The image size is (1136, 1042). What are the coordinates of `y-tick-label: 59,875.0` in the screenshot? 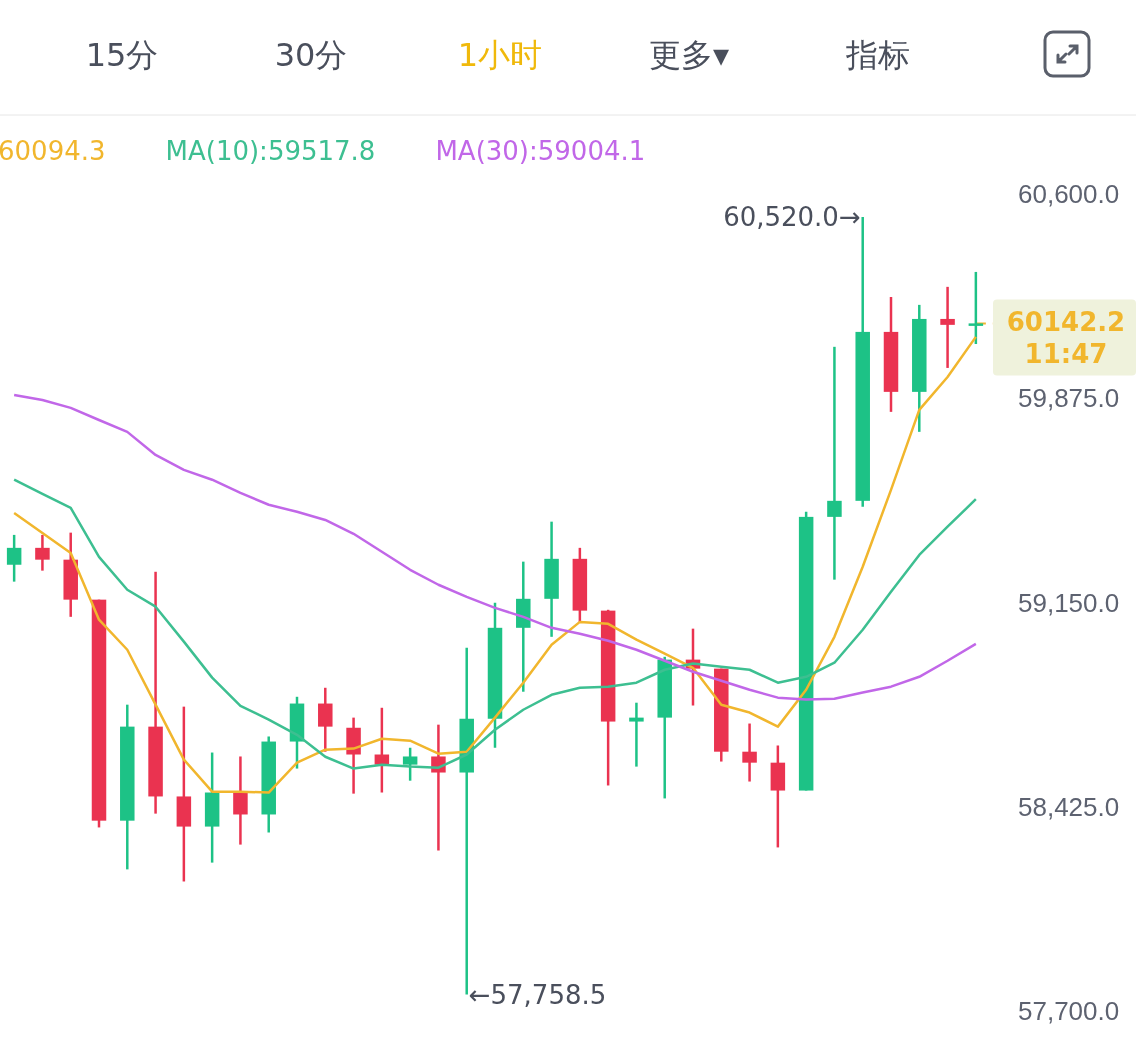 It's located at (1069, 398).